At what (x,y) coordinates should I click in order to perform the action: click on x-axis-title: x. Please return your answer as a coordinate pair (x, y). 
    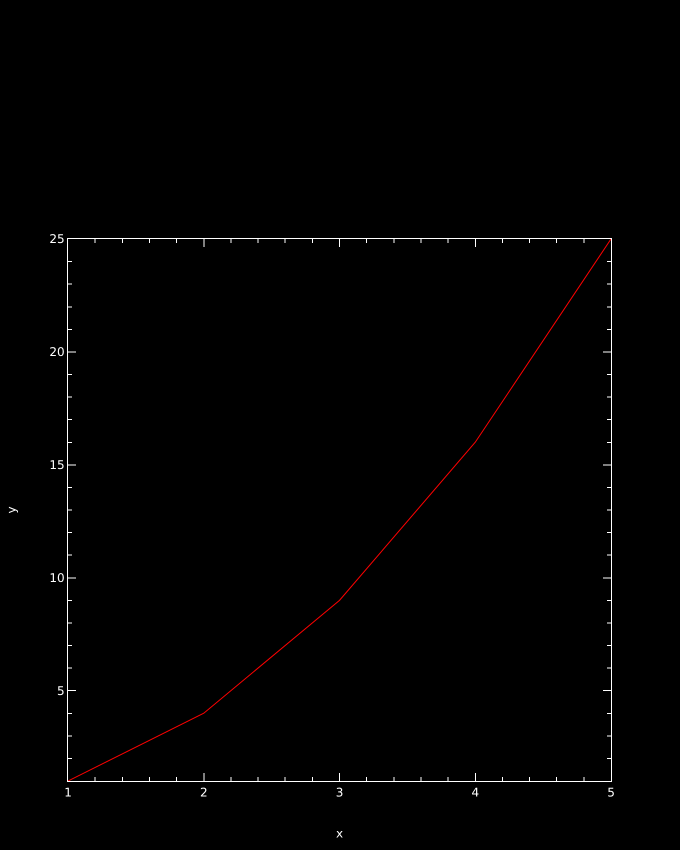
    Looking at the image, I should click on (340, 833).